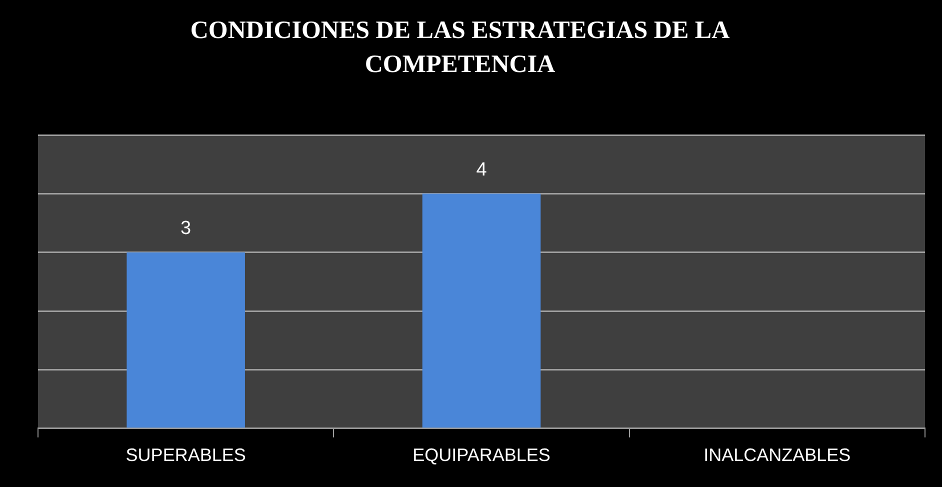 The height and width of the screenshot is (487, 942). I want to click on data-label: 3, so click(186, 229).